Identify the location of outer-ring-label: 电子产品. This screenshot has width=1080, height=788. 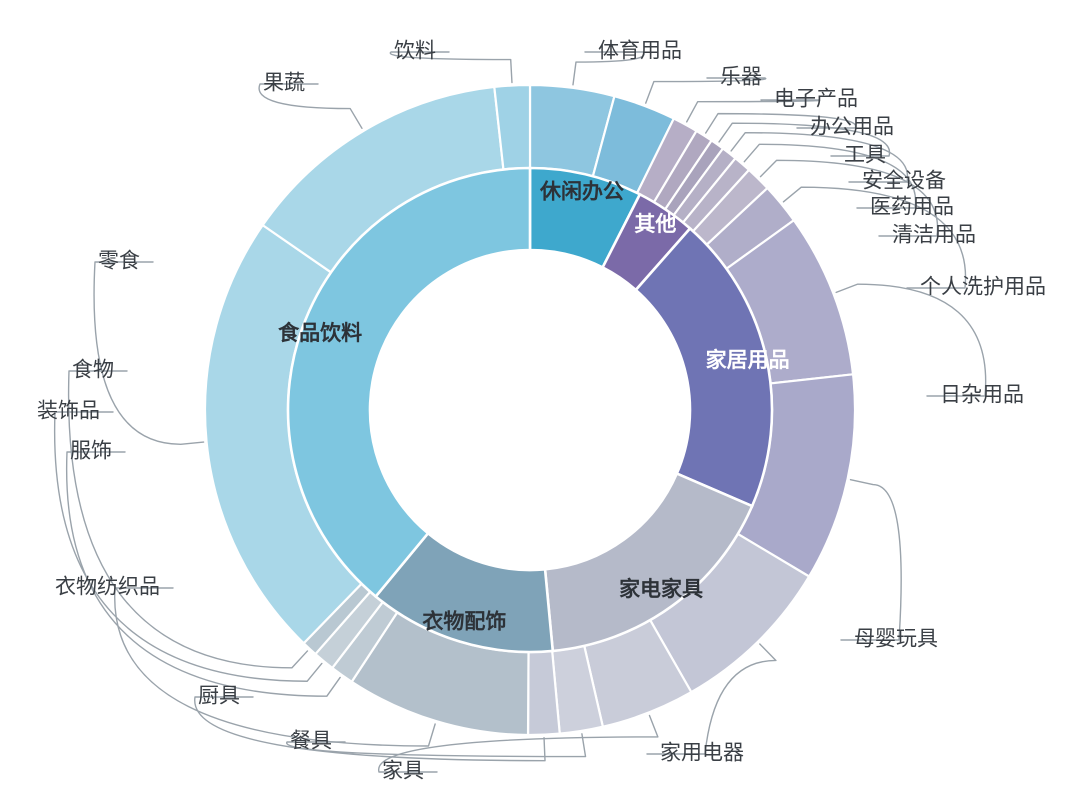
(816, 99).